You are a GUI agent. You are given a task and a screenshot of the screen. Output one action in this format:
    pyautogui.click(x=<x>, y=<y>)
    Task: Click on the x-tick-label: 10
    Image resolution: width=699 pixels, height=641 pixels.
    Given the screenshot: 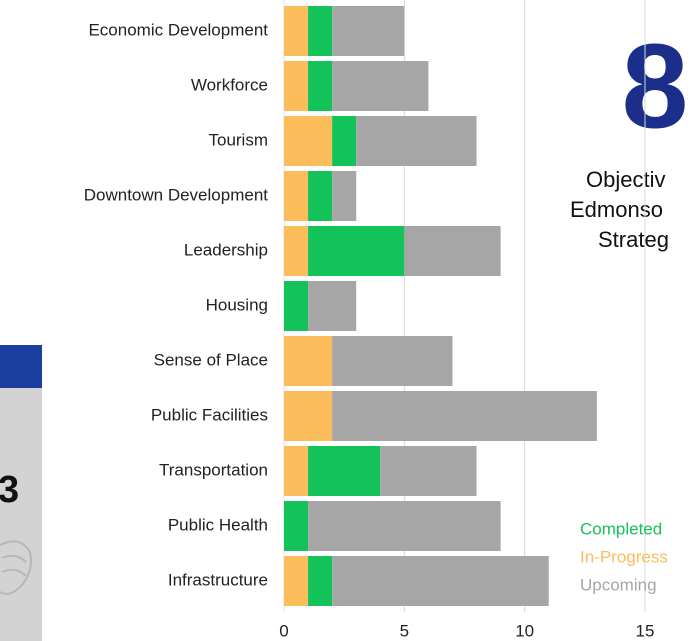 What is the action you would take?
    pyautogui.click(x=524, y=630)
    